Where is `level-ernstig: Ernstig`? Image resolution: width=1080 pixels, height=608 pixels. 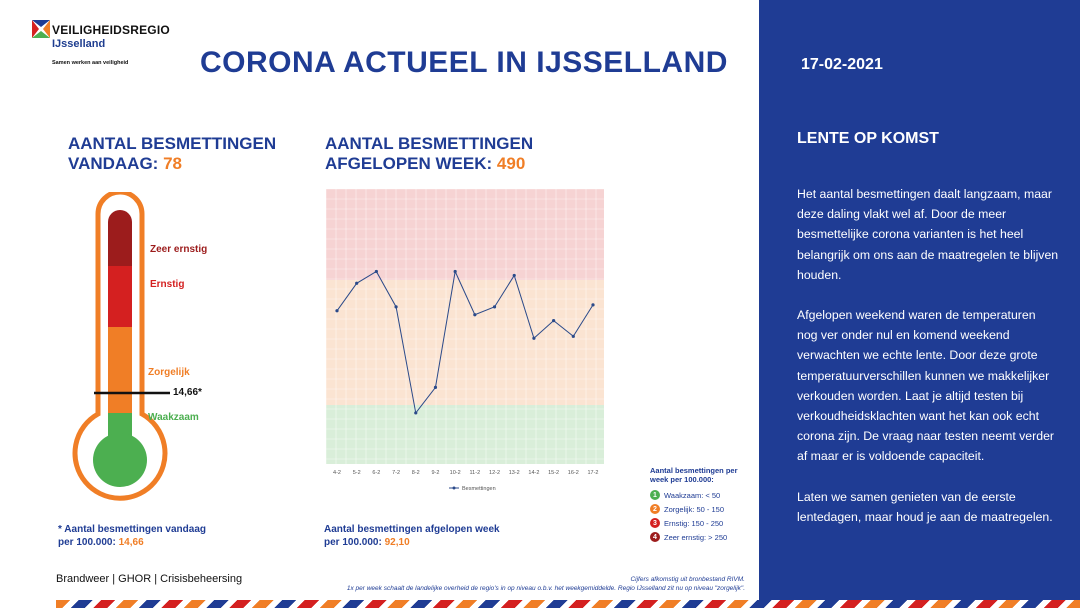
level-ernstig: Ernstig is located at coordinates (167, 284).